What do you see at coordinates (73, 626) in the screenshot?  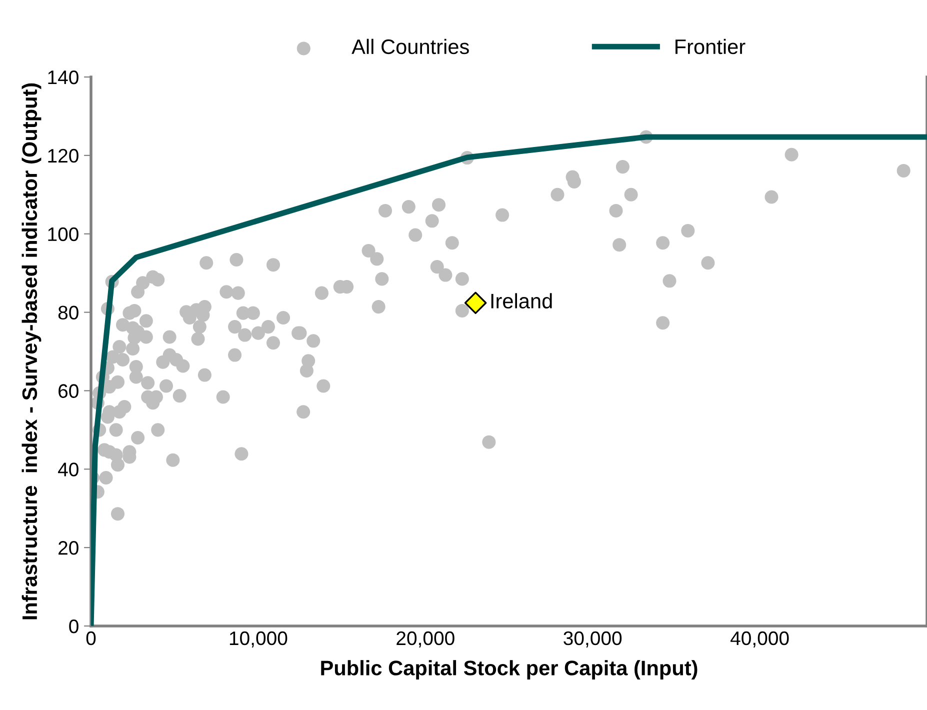 I see `y-tick-label: 0` at bounding box center [73, 626].